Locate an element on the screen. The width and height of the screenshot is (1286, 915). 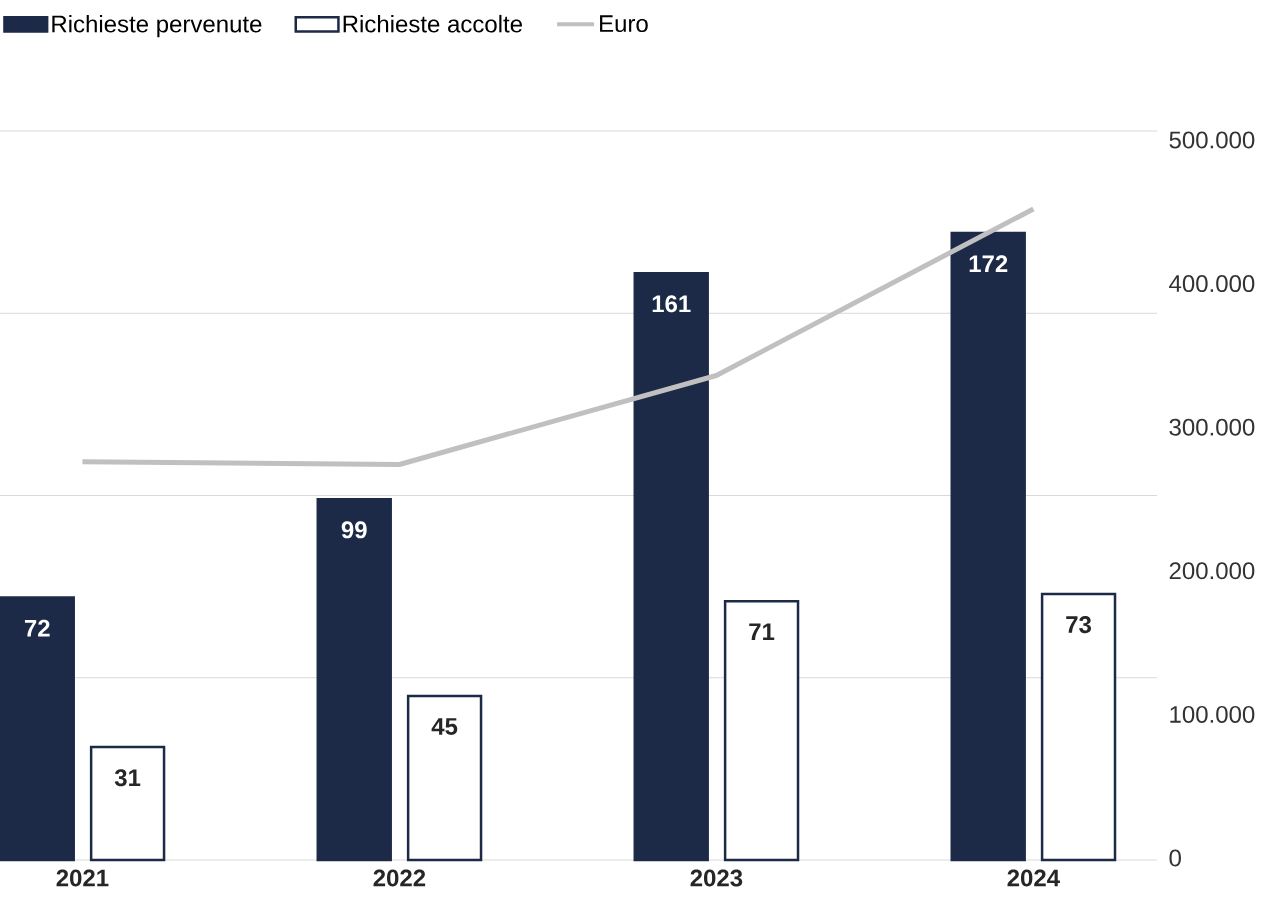
y2-tick-label: 400.000 is located at coordinates (1212, 284).